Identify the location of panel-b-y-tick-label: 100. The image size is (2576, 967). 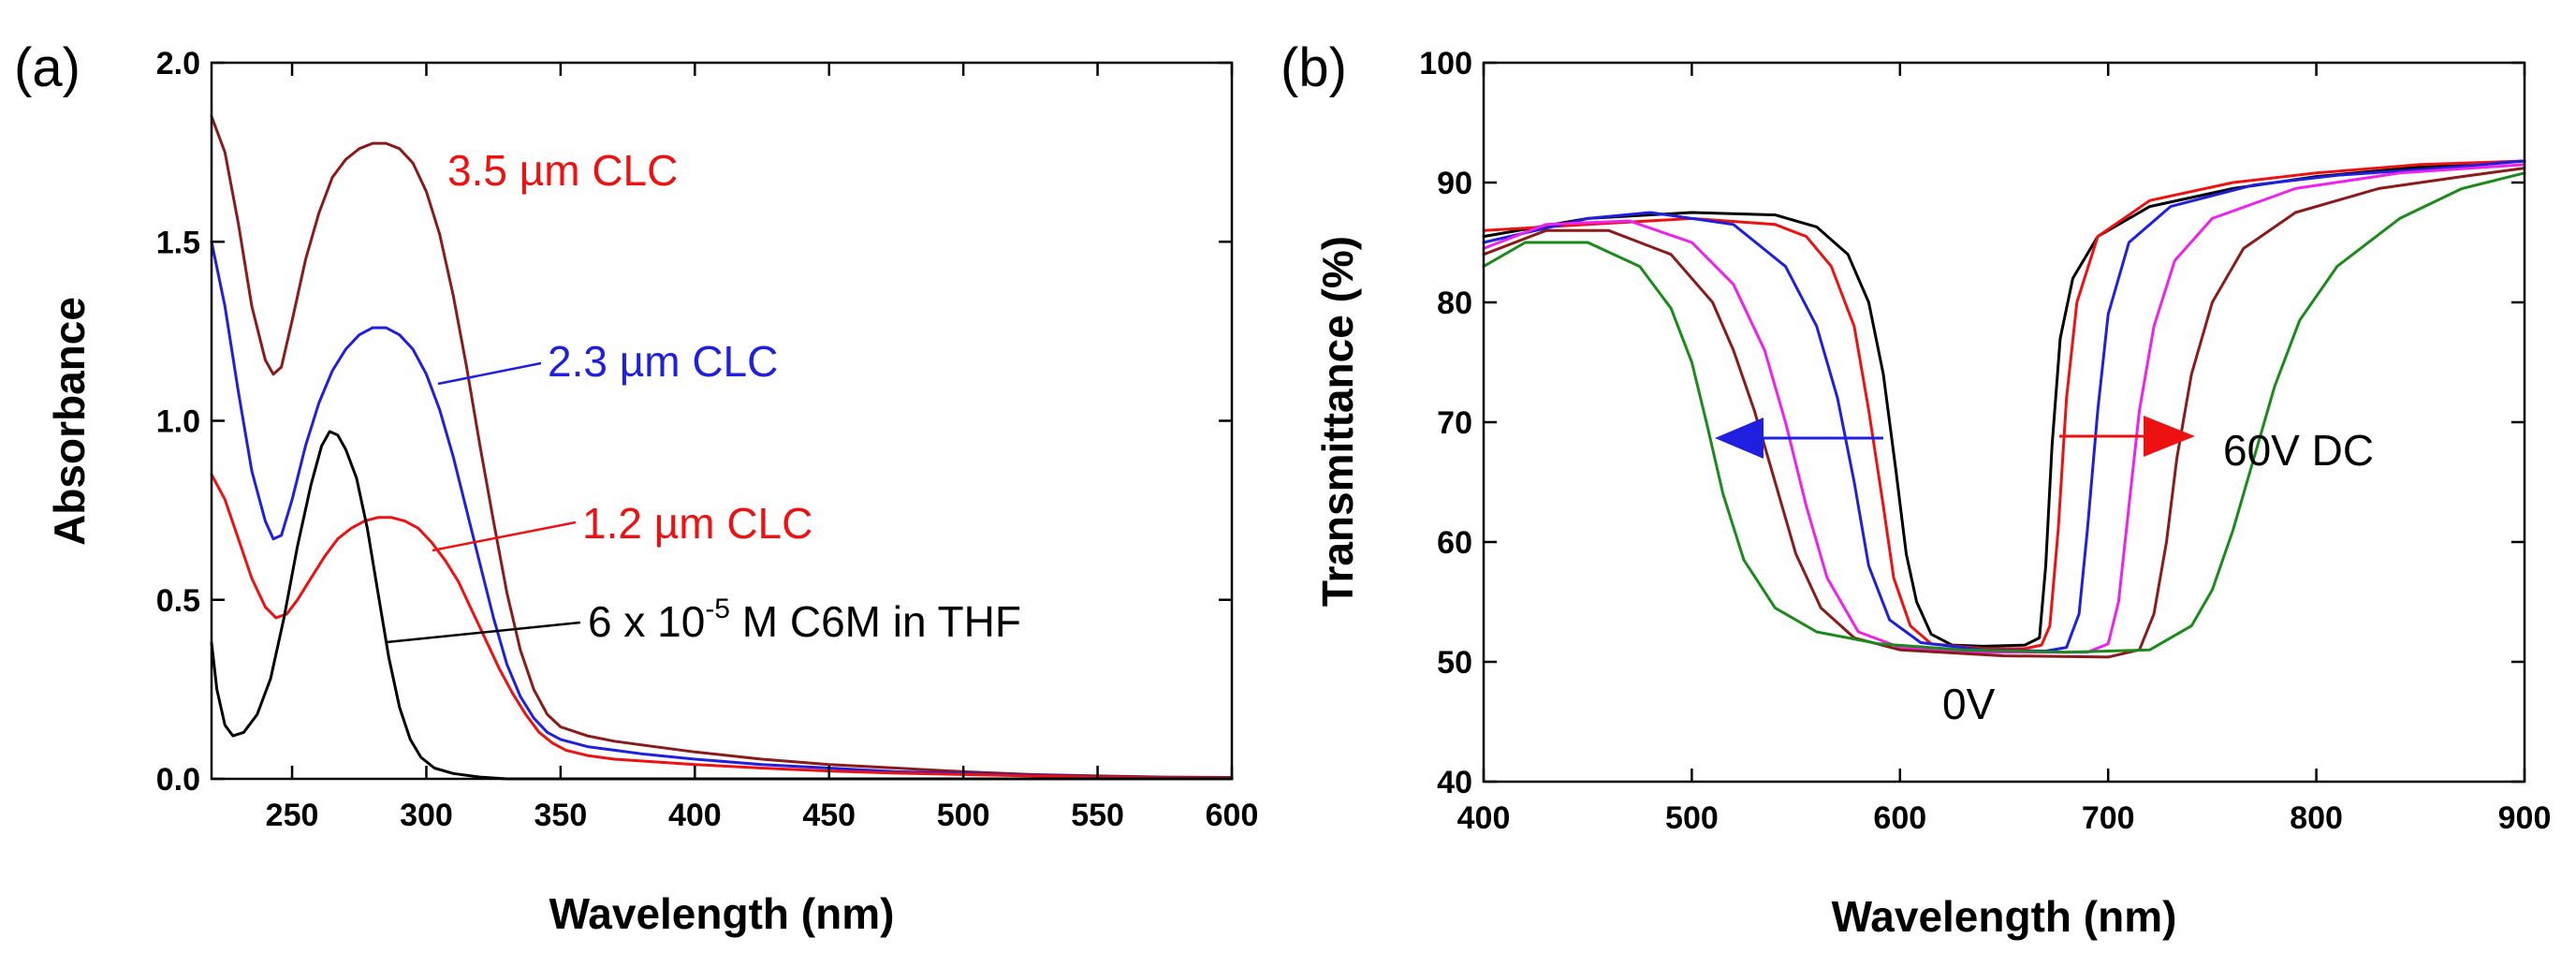
(1445, 64).